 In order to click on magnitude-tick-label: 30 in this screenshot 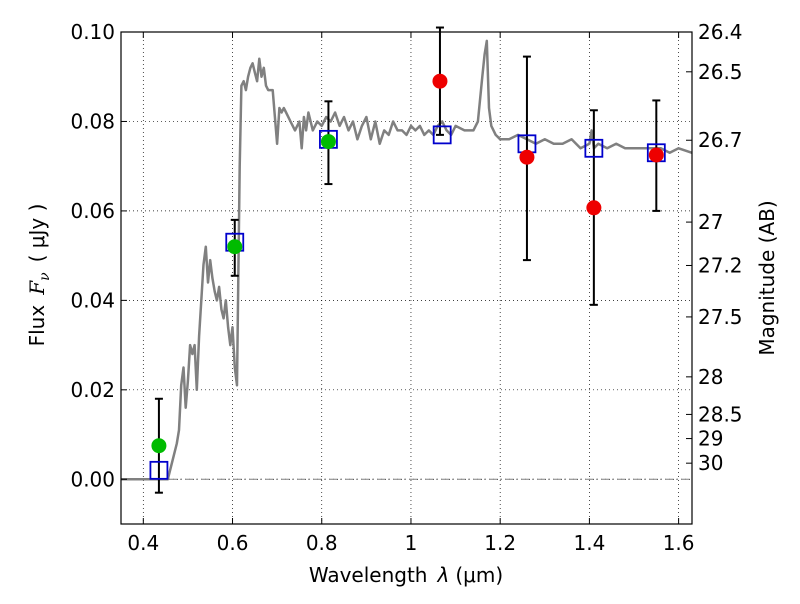, I will do `click(710, 463)`.